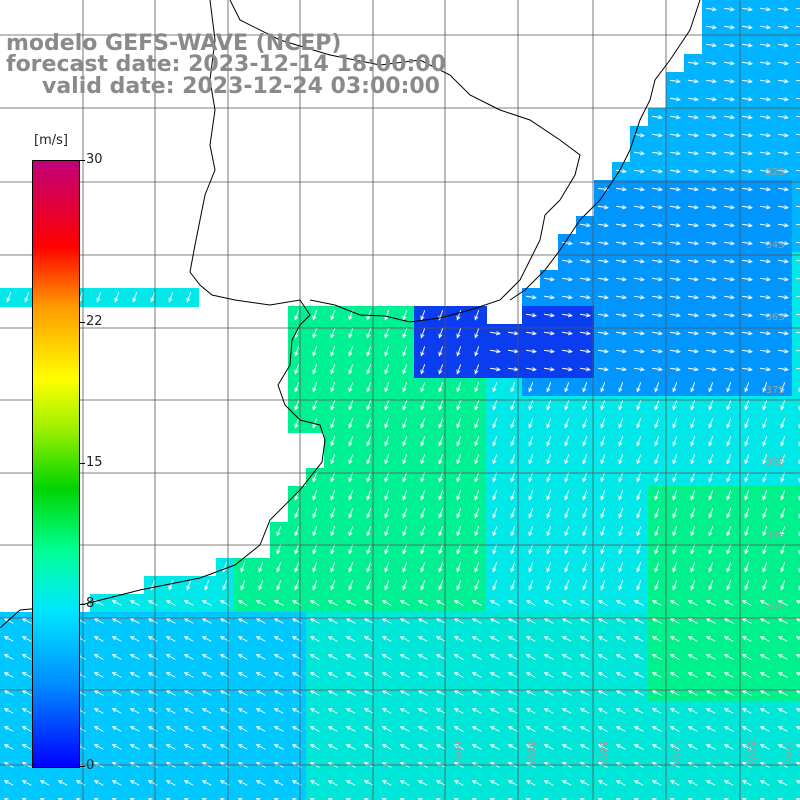 The image size is (800, 800). I want to click on colorbar-tick-label: 0, so click(90, 765).